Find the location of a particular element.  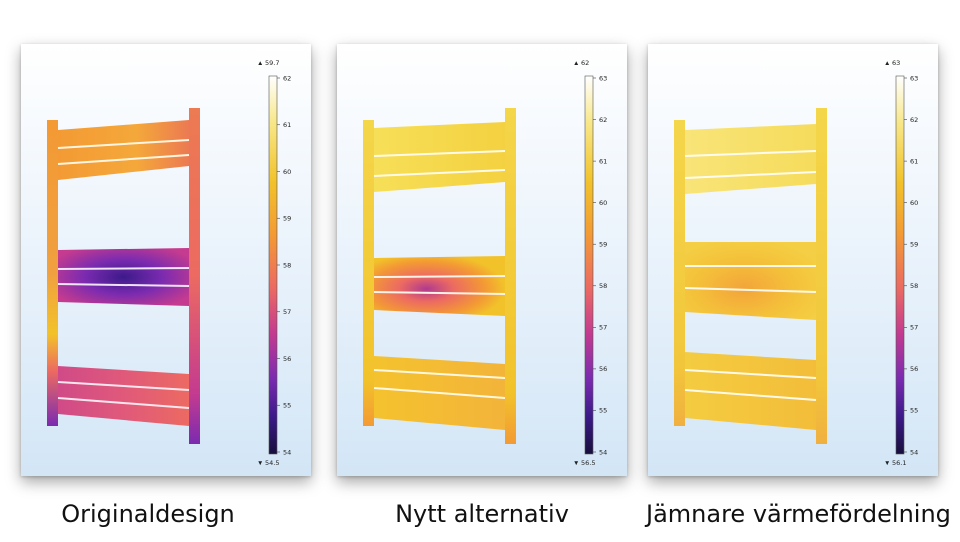

colorbar-ticks: 62 61 60 59 58 57 56 55 54 is located at coordinates (284, 265).